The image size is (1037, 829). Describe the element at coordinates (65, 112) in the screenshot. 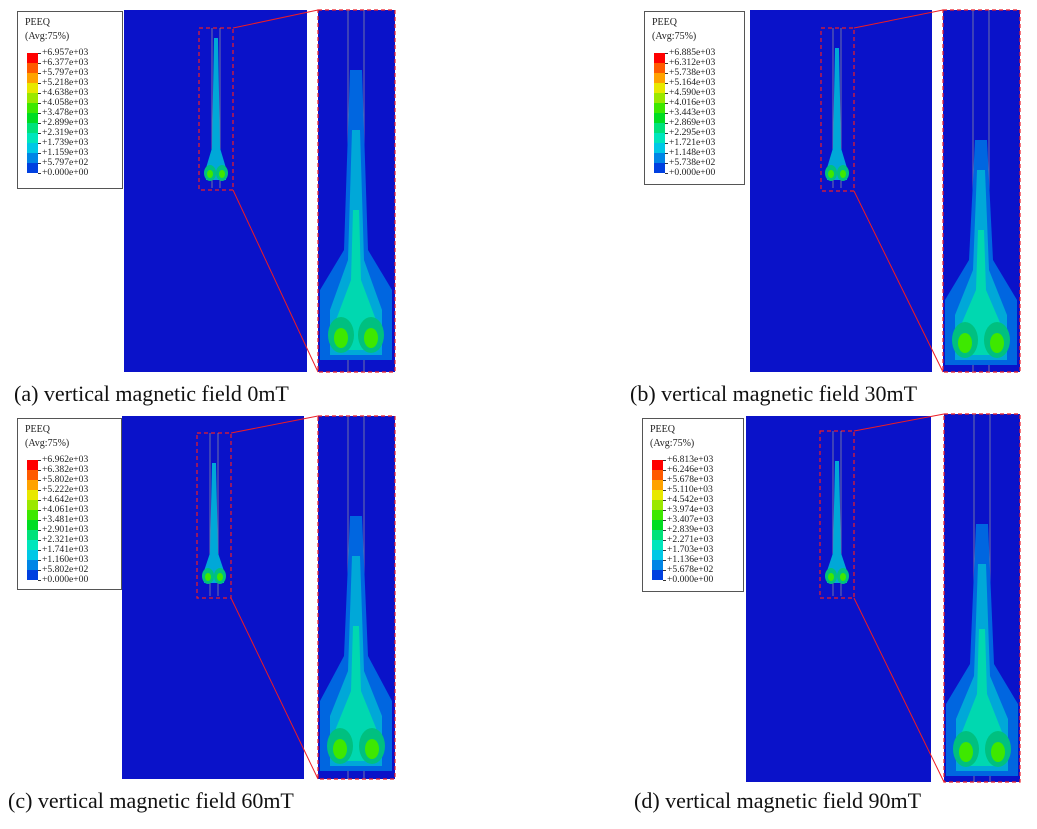

I see `legend-value: +3.478e+03` at that location.